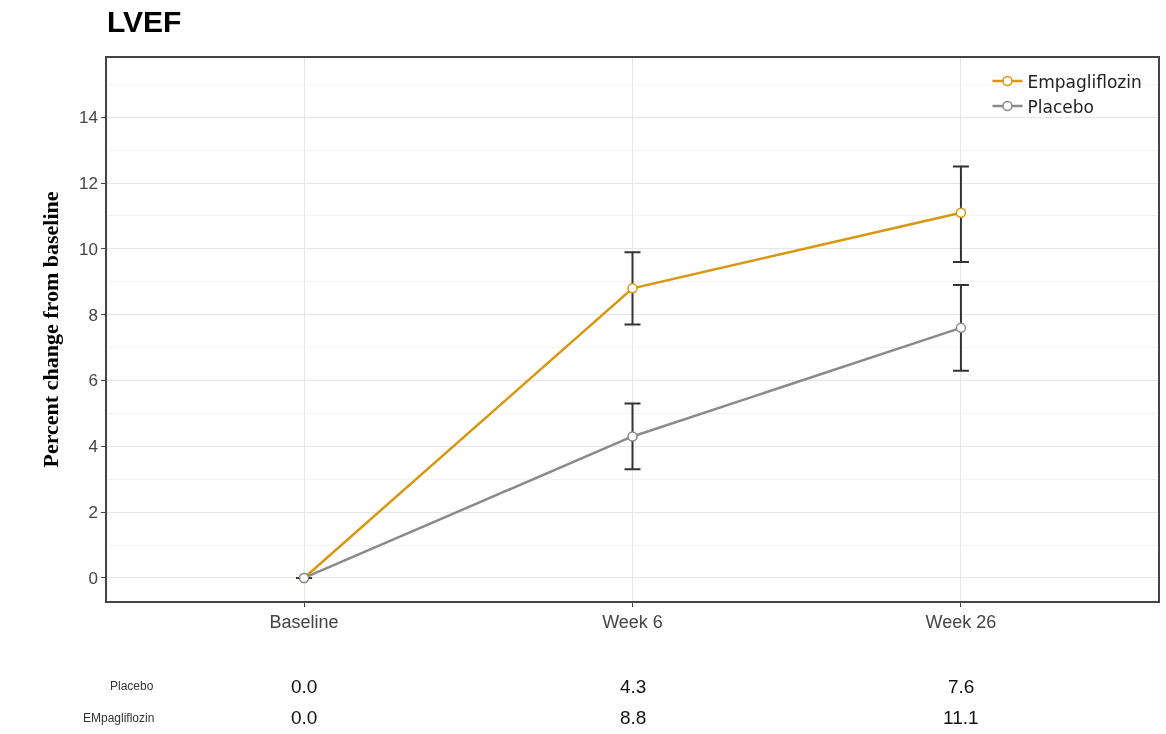  I want to click on text: Placebo, so click(132, 686).